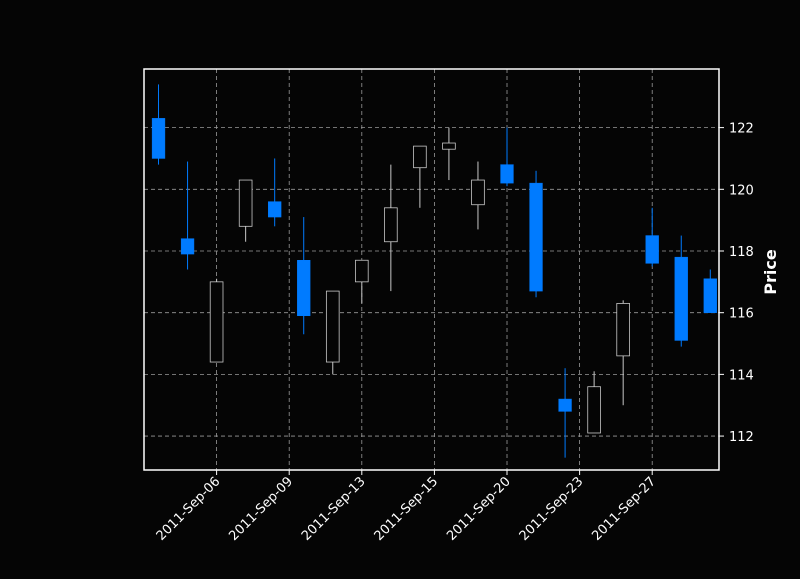 This screenshot has width=800, height=579. Describe the element at coordinates (741, 190) in the screenshot. I see `y-tick-label: 120` at that location.